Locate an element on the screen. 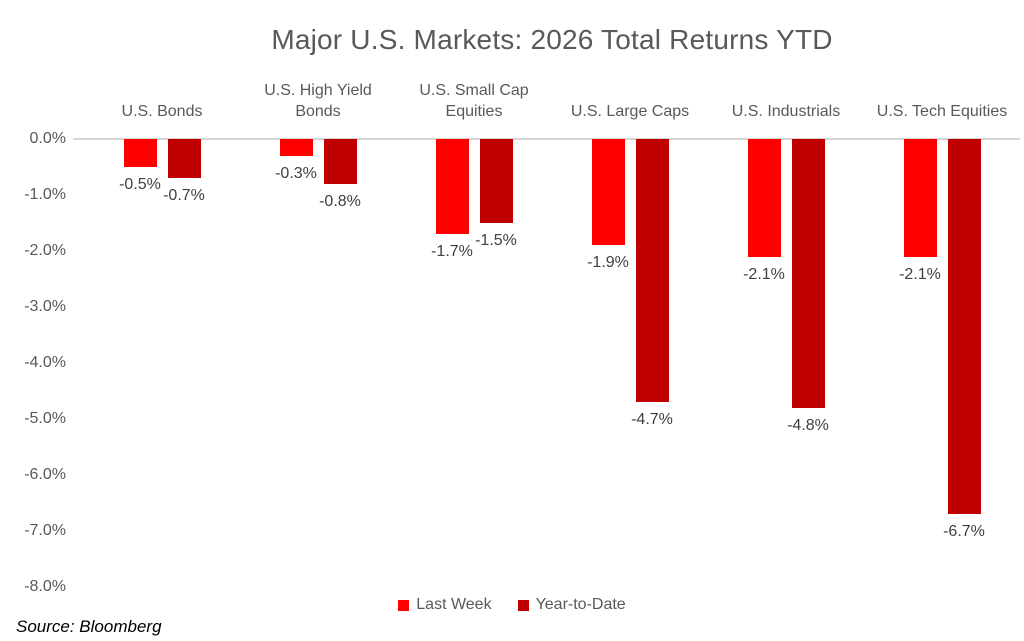  y-axis-tick: -7.0% is located at coordinates (45, 530).